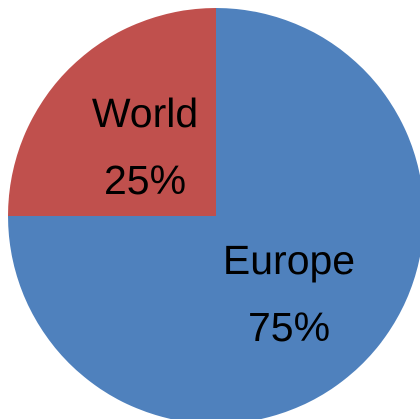 This screenshot has height=419, width=420. Describe the element at coordinates (145, 180) in the screenshot. I see `slice-label-world-percent: 25%` at that location.